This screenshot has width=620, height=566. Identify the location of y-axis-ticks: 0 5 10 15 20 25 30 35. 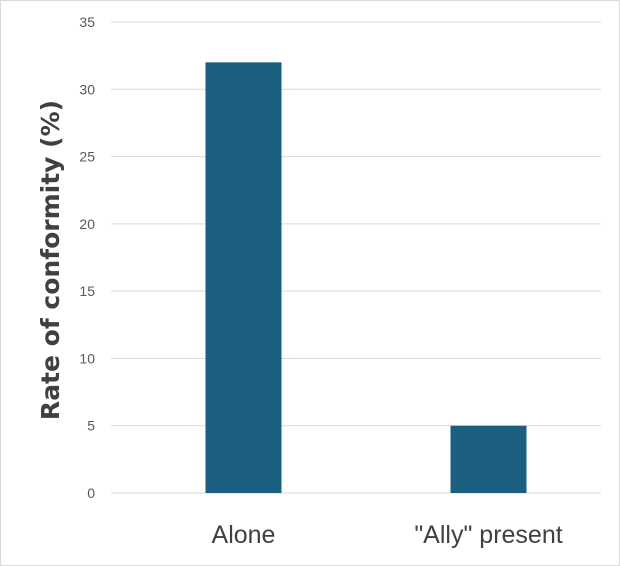
(87, 257).